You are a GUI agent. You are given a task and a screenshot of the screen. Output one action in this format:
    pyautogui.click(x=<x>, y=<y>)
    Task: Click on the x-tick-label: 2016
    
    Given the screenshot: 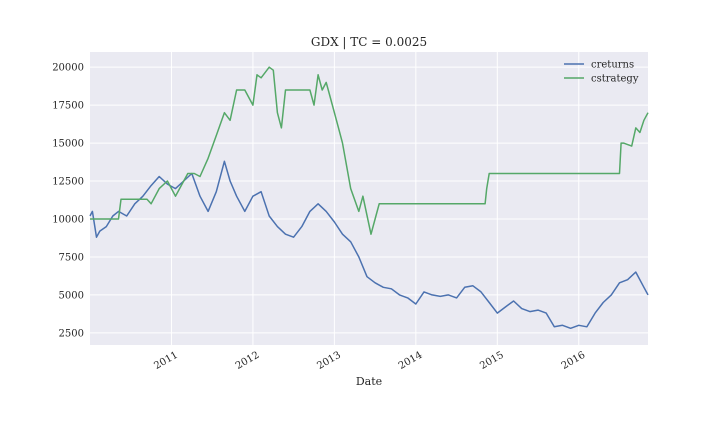 What is the action you would take?
    pyautogui.click(x=574, y=361)
    